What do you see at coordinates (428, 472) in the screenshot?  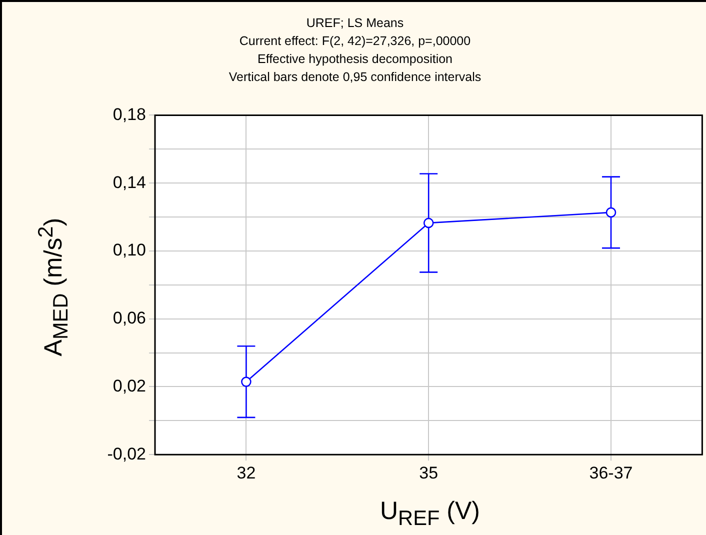 I see `x-tick-label: 35` at bounding box center [428, 472].